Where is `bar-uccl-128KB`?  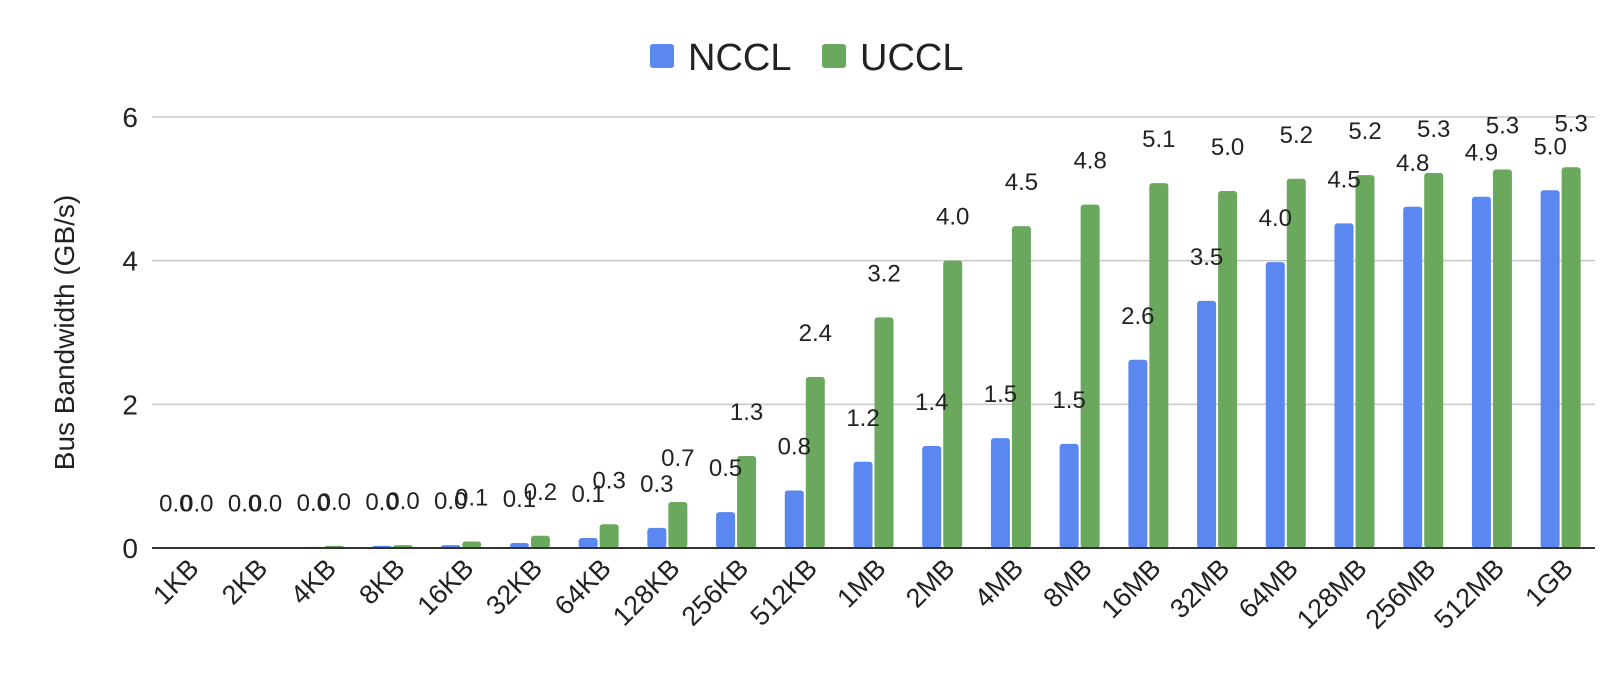
bar-uccl-128KB is located at coordinates (678, 525).